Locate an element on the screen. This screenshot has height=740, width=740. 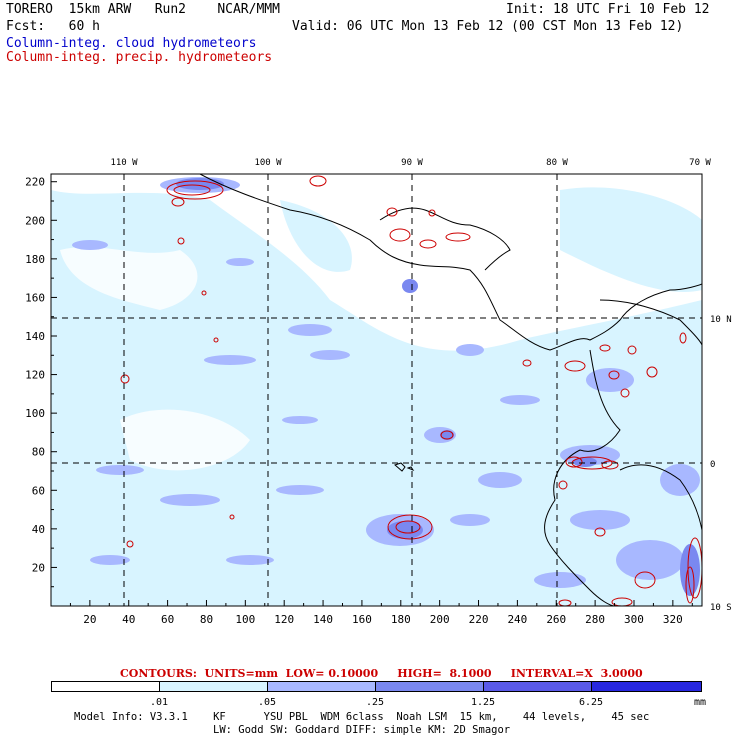
x-tick-label: 120 is located at coordinates (284, 619).